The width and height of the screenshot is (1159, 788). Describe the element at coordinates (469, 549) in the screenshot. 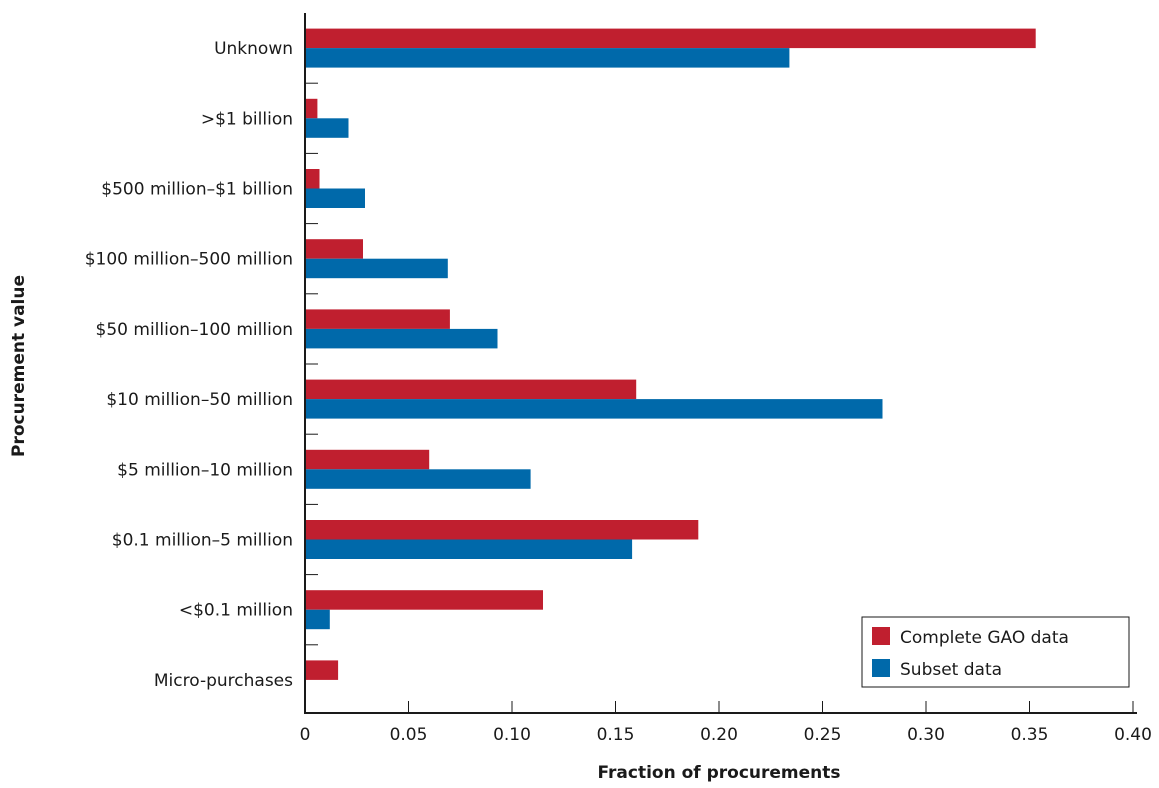

I see `bar-subset-0-1-million-5-million` at that location.